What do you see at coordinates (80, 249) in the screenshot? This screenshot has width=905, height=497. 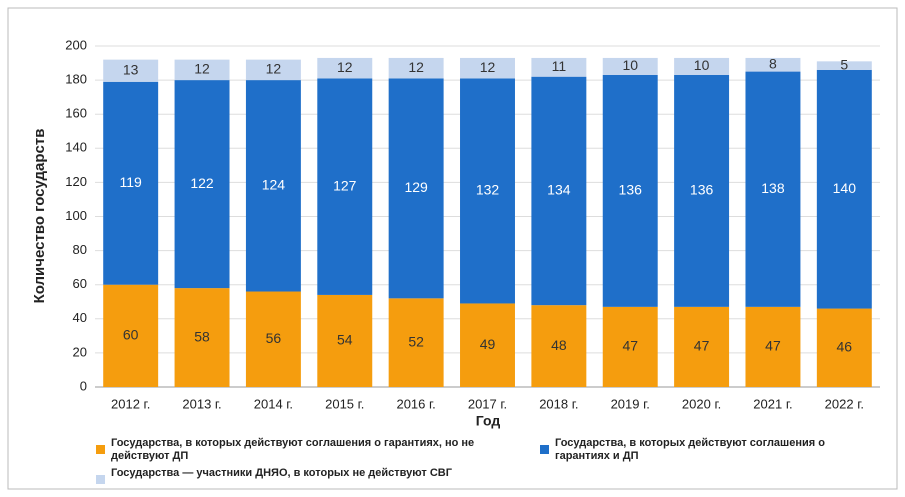 I see `y-tick-label: 80` at bounding box center [80, 249].